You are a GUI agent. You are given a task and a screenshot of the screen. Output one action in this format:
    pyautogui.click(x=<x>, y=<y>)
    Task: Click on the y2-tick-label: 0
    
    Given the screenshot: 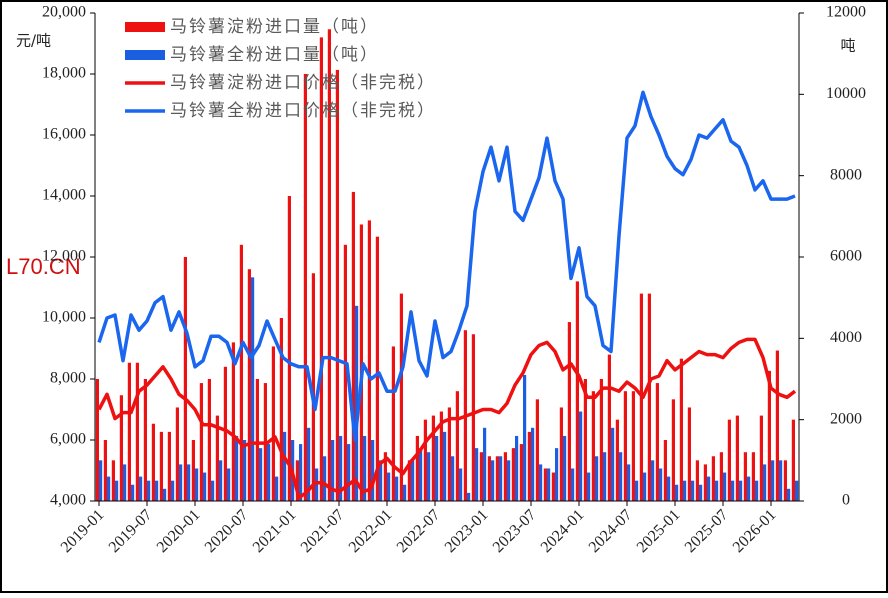 What is the action you would take?
    pyautogui.click(x=846, y=500)
    